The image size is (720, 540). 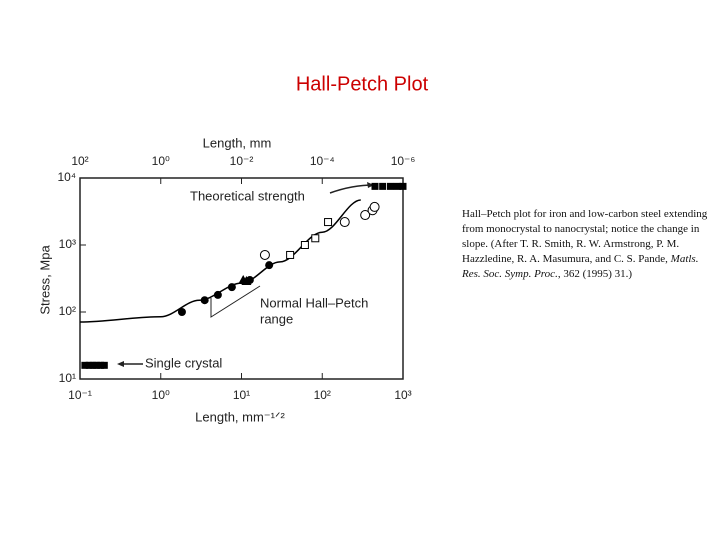 What do you see at coordinates (44, 280) in the screenshot?
I see `y-axis-title: Stress, Mpa` at bounding box center [44, 280].